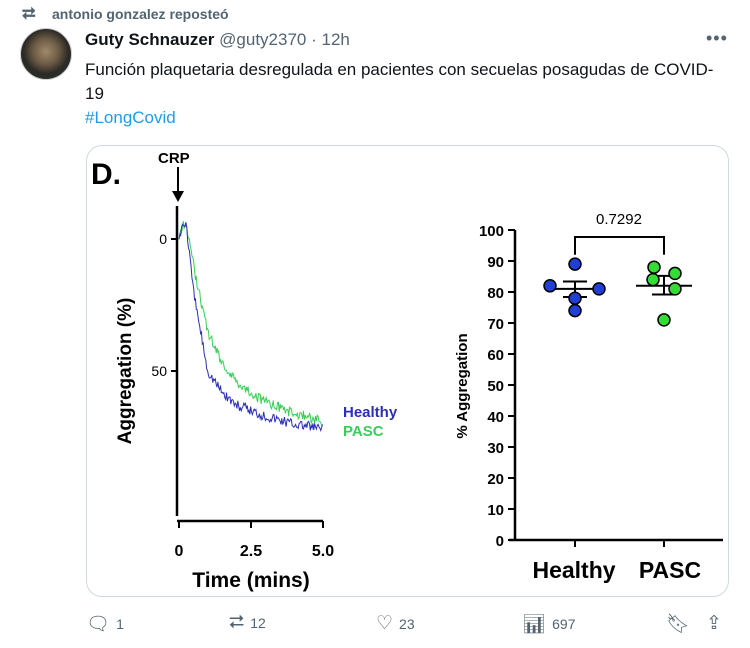 The height and width of the screenshot is (648, 750). I want to click on author-handle: @guty2370, so click(263, 39).